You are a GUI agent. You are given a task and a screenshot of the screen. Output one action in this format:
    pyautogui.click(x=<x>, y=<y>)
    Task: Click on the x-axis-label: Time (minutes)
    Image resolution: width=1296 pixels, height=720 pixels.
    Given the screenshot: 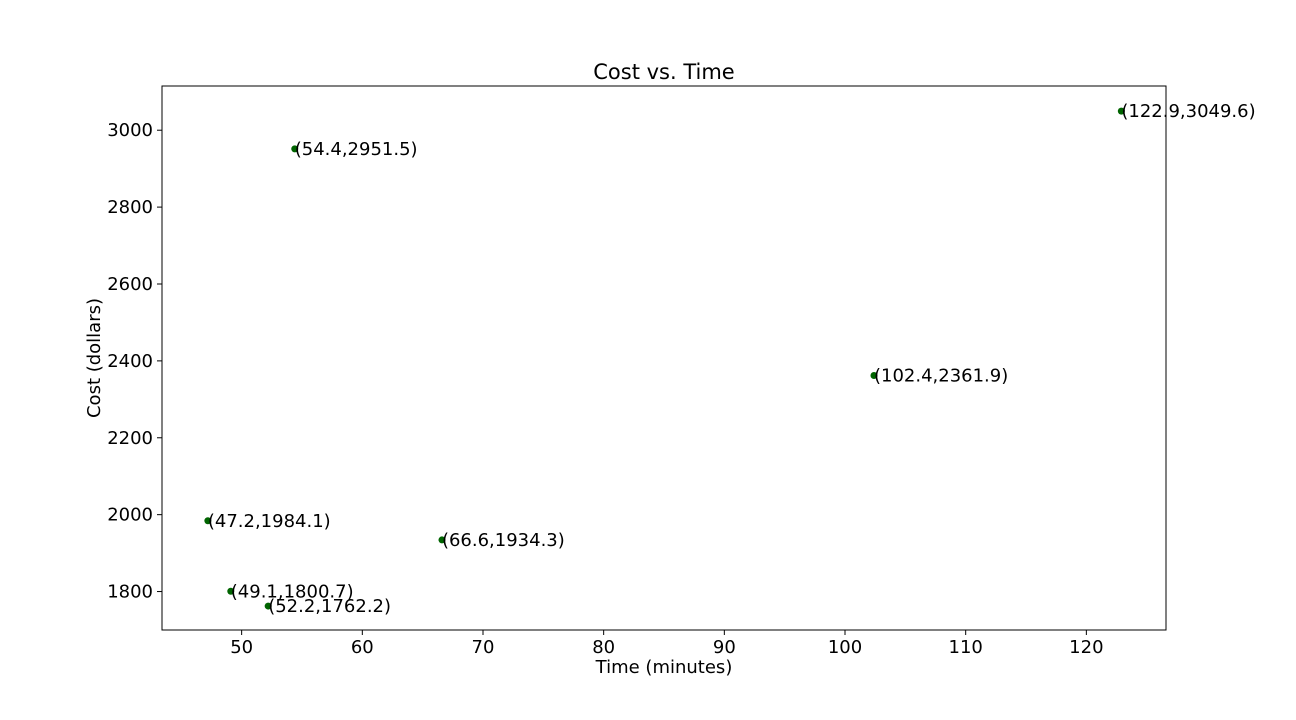 What is the action you would take?
    pyautogui.click(x=664, y=667)
    